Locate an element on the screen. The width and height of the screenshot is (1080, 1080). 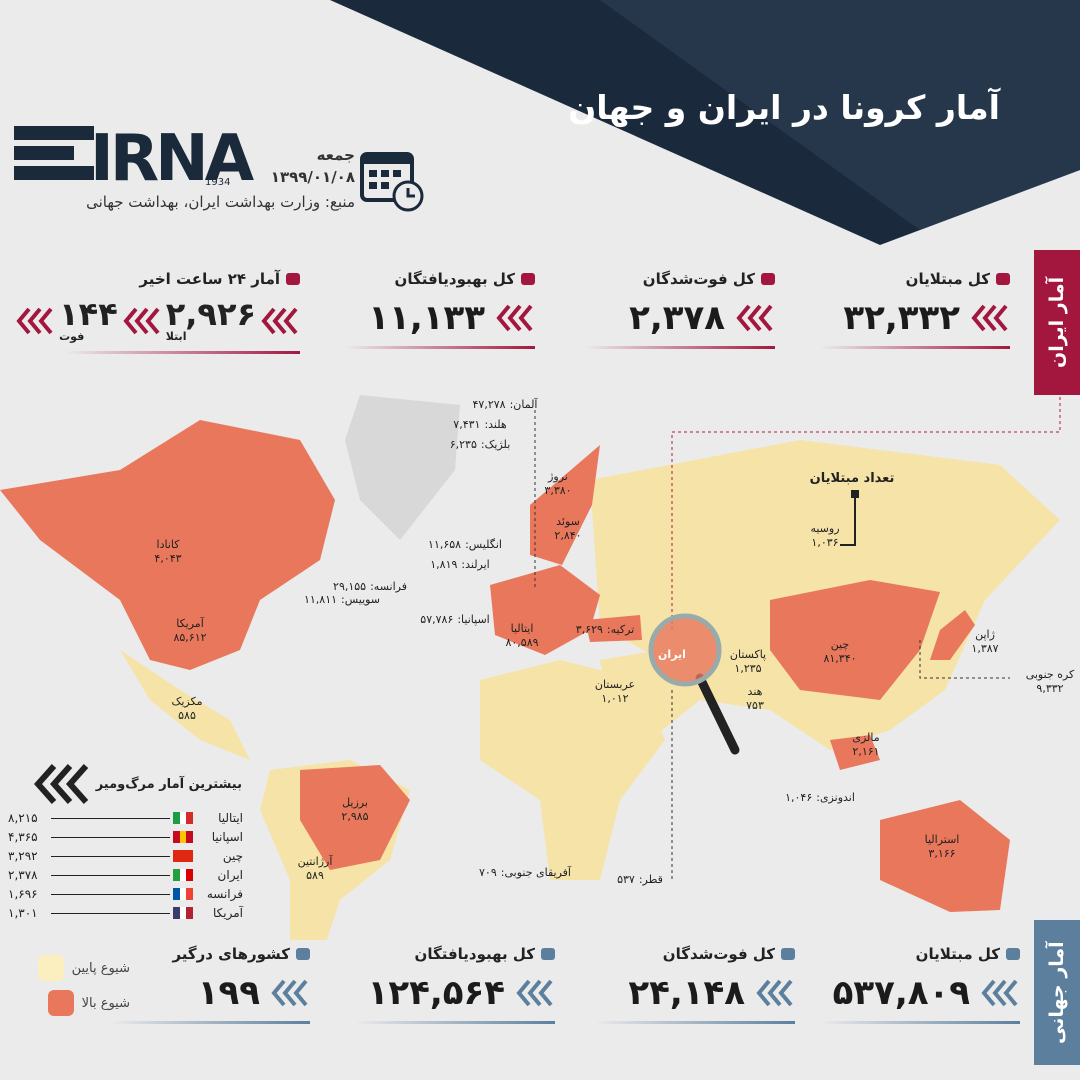
country-name: روسیه is located at coordinates (825, 528).